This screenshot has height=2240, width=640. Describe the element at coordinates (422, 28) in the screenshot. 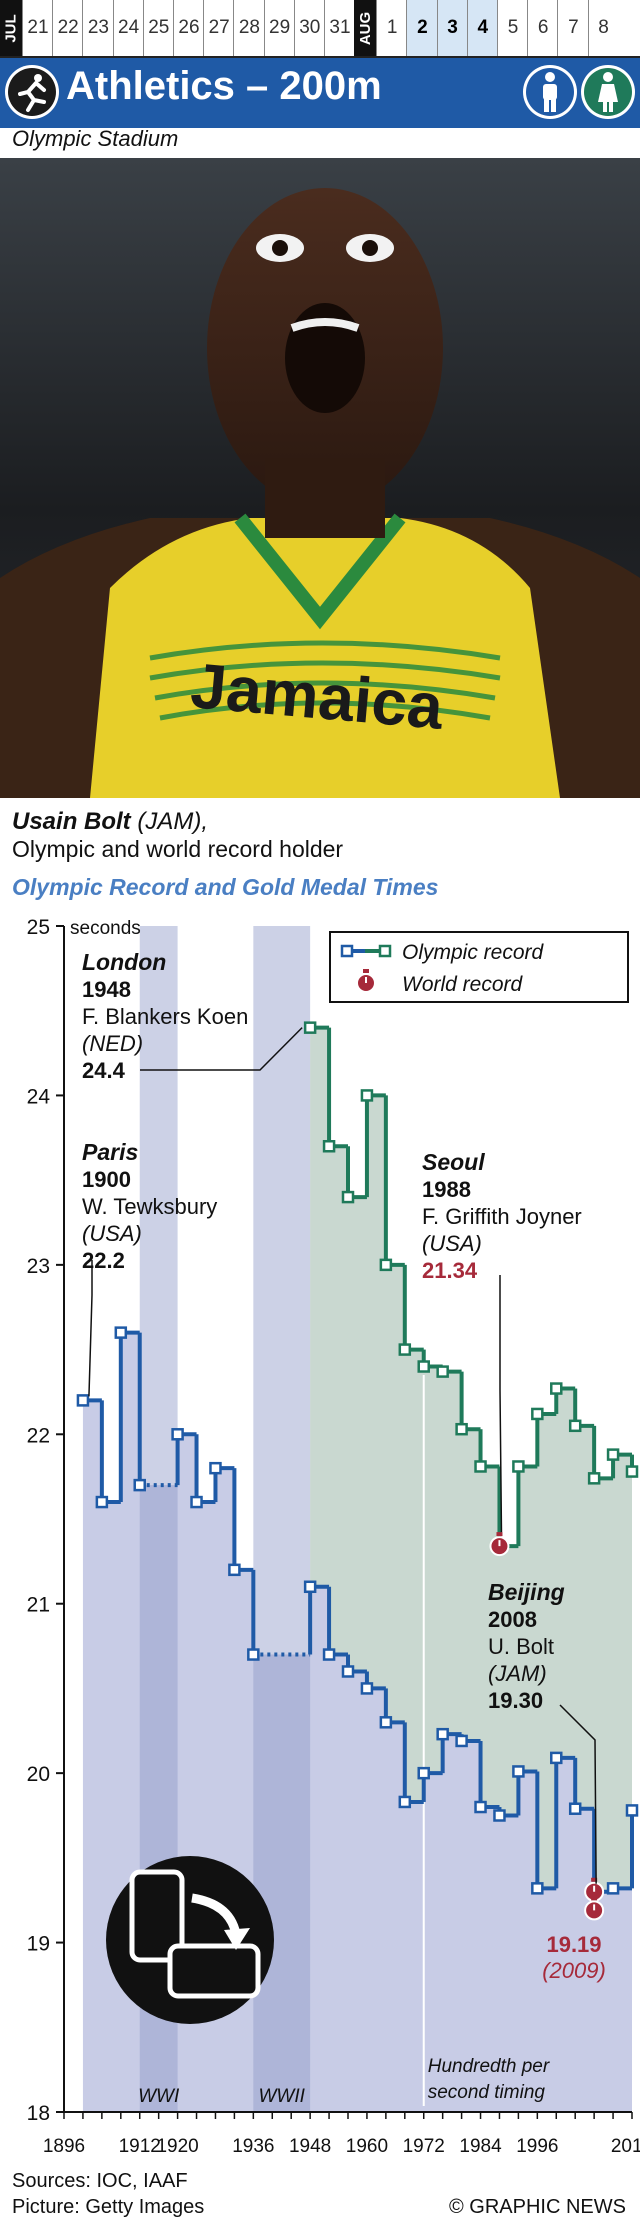

I see `date-cell: 2` at that location.